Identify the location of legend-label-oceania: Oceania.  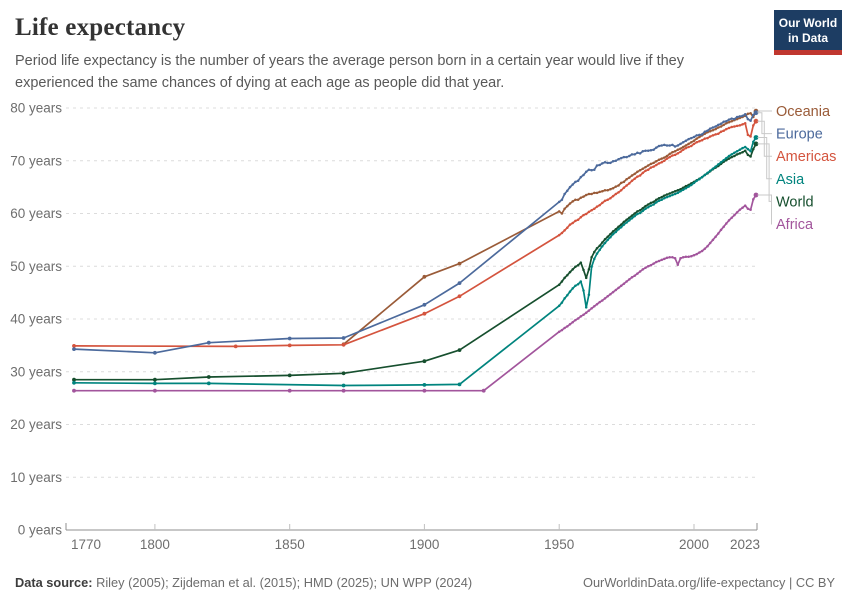
(803, 112).